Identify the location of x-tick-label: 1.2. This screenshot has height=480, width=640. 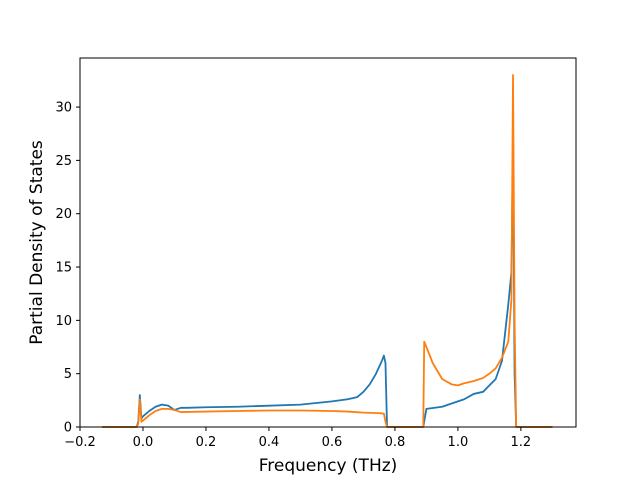
(521, 442).